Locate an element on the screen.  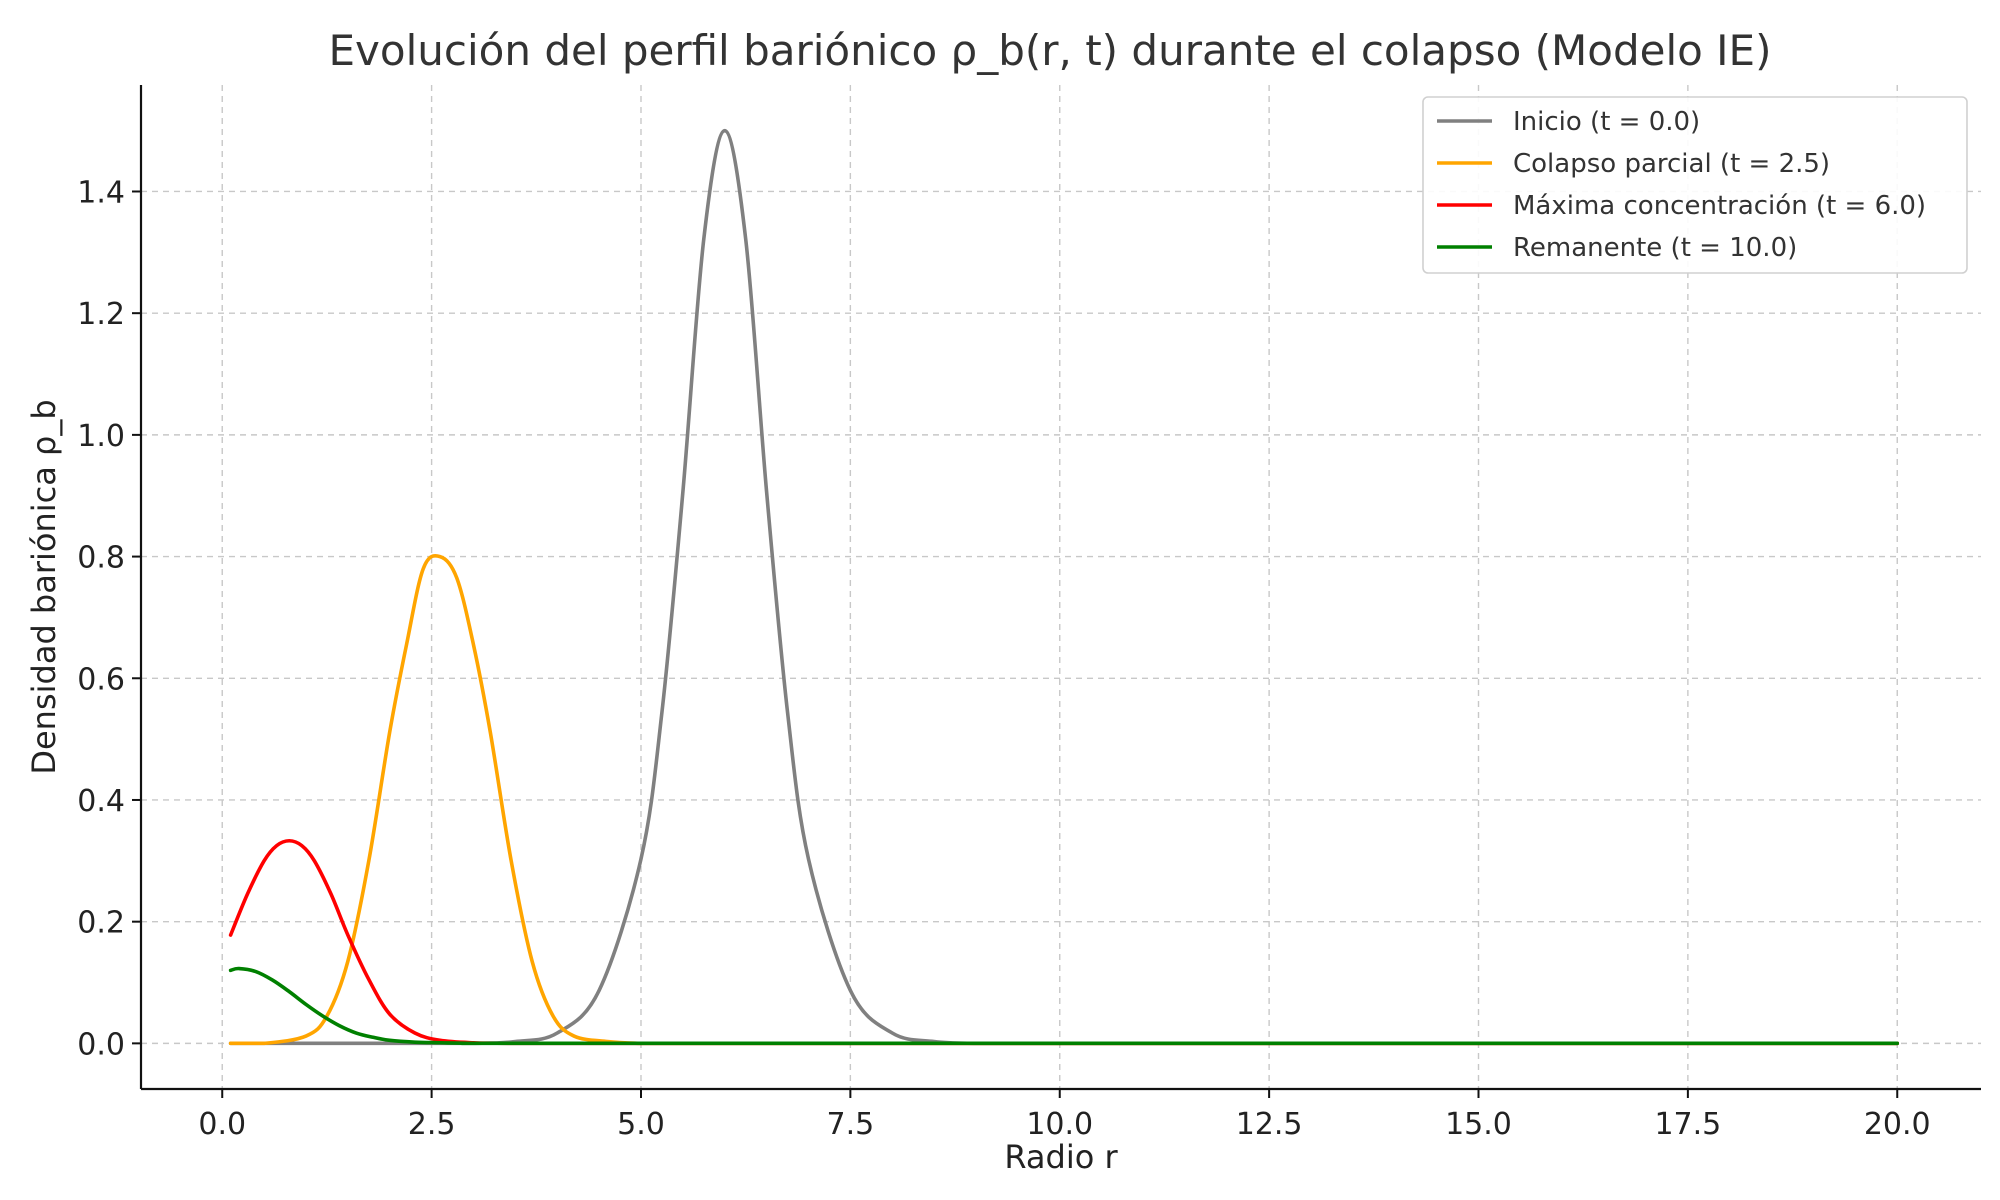
legend-label: Inicio (t = 0.0) is located at coordinates (1606, 122).